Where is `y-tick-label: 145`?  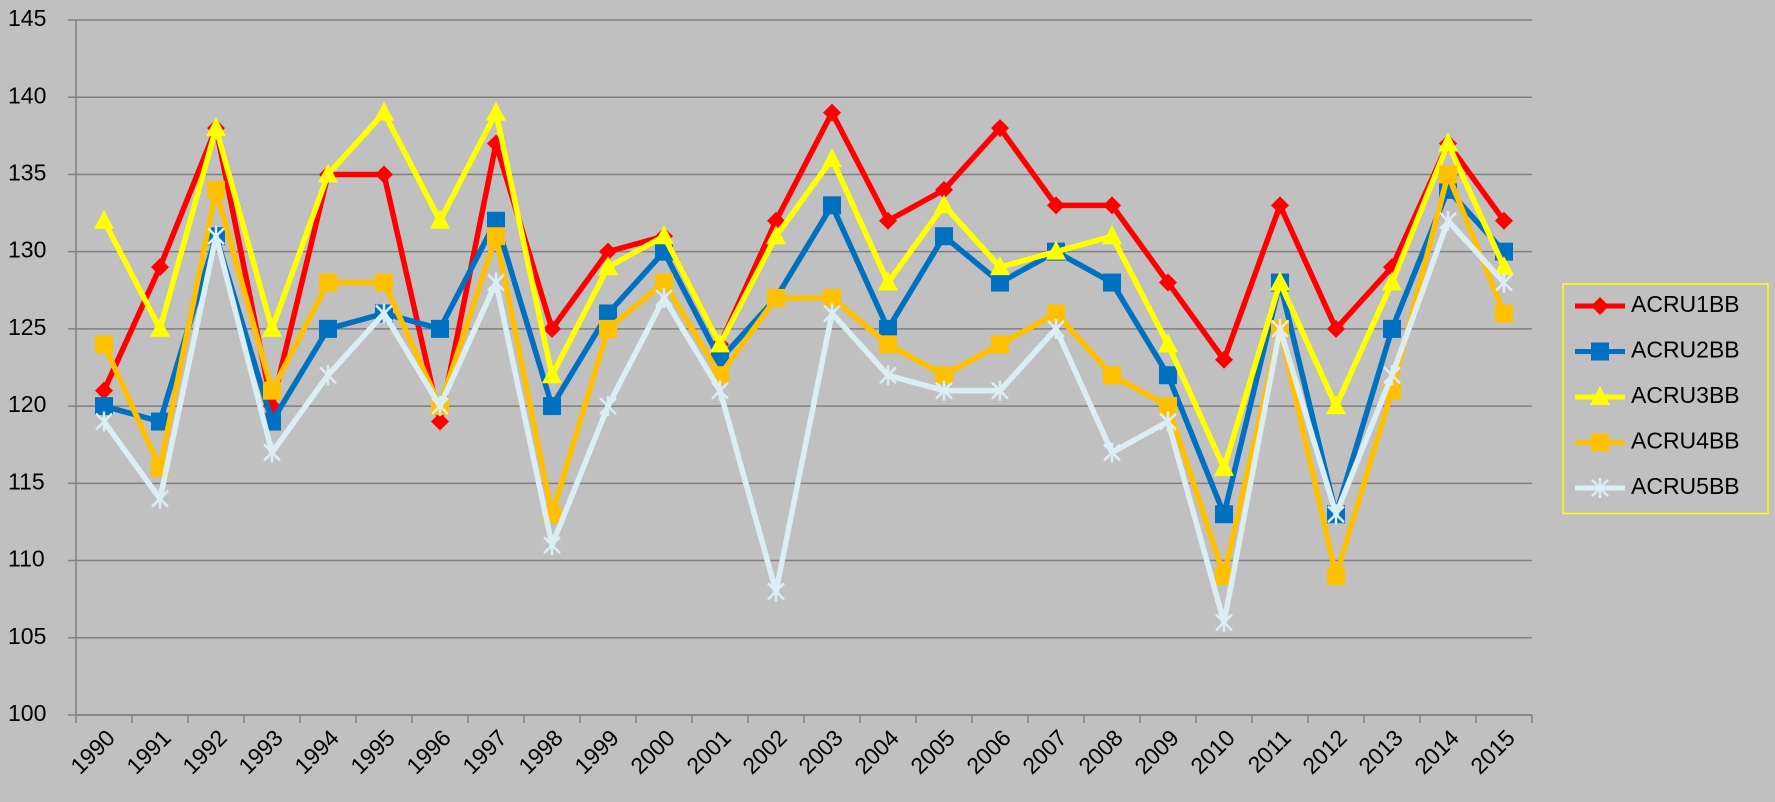
y-tick-label: 145 is located at coordinates (27, 18).